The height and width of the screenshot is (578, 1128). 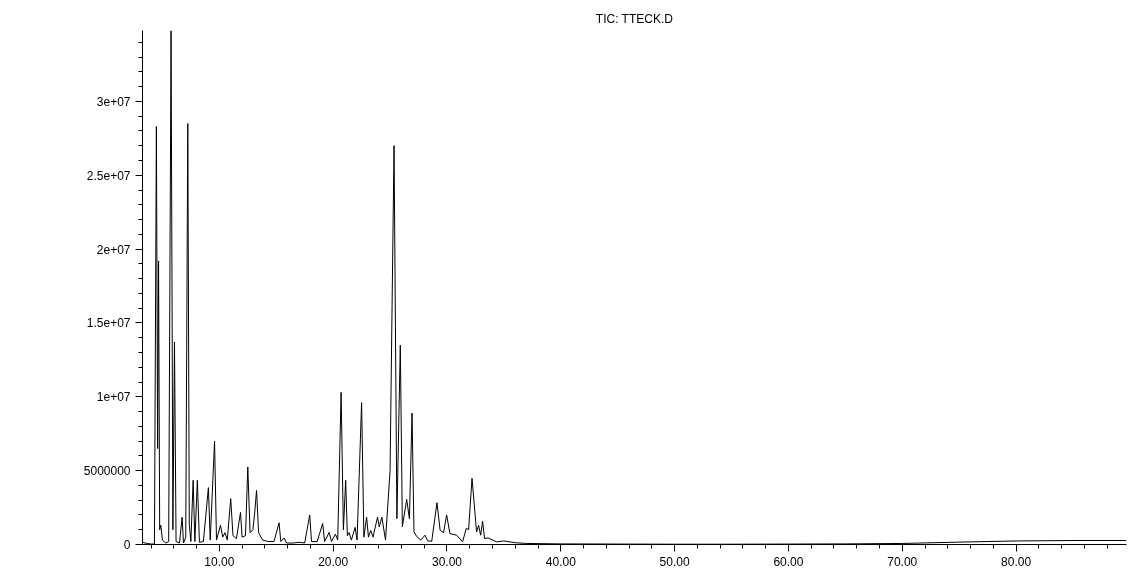 What do you see at coordinates (108, 175) in the screenshot?
I see `y-tick-label: 2.5e+07` at bounding box center [108, 175].